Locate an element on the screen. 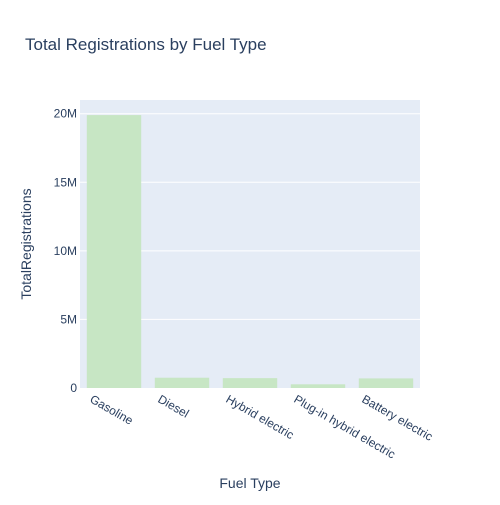 The width and height of the screenshot is (500, 505). y-axis-ticks: 0 5M 10M 15M 20M is located at coordinates (66, 251).